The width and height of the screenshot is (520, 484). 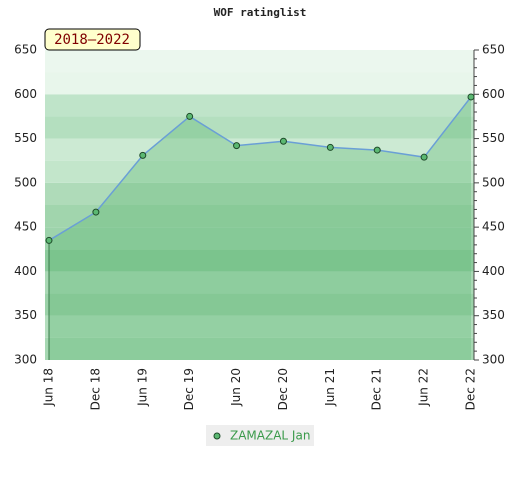 I want to click on y-tick-label: 350, so click(x=25, y=315).